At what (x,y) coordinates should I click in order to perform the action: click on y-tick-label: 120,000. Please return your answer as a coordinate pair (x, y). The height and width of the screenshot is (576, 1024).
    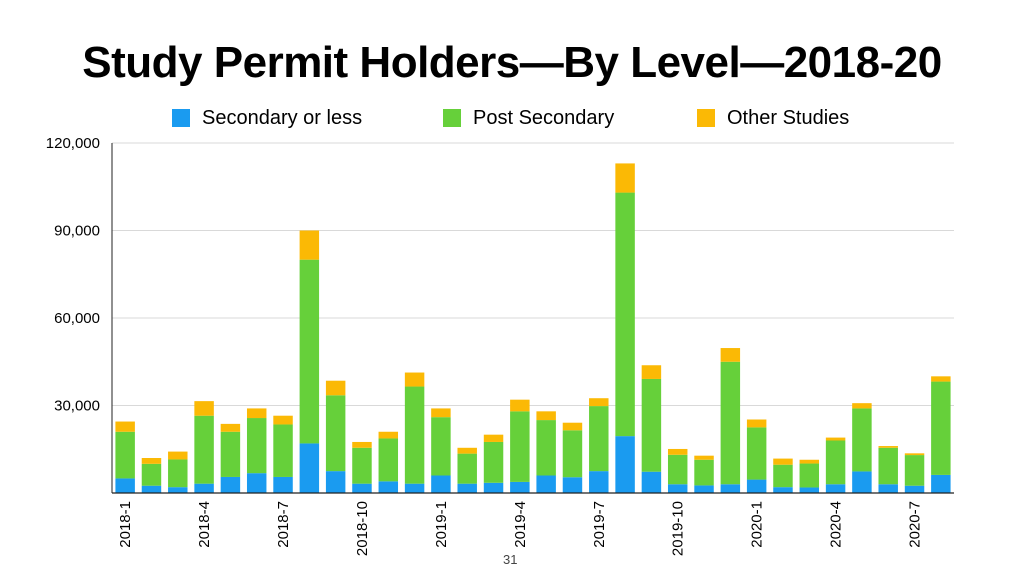
    Looking at the image, I should click on (73, 143).